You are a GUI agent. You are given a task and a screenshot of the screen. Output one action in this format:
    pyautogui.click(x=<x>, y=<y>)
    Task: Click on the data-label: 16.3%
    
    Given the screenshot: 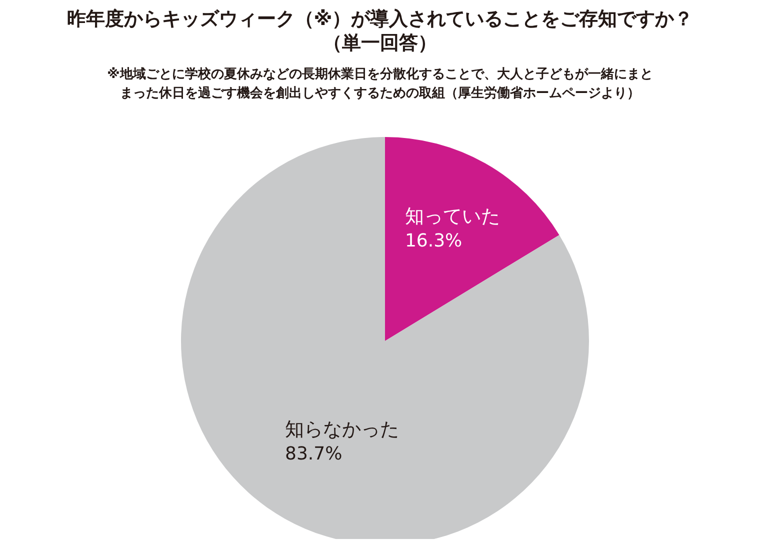 What is the action you would take?
    pyautogui.click(x=433, y=241)
    